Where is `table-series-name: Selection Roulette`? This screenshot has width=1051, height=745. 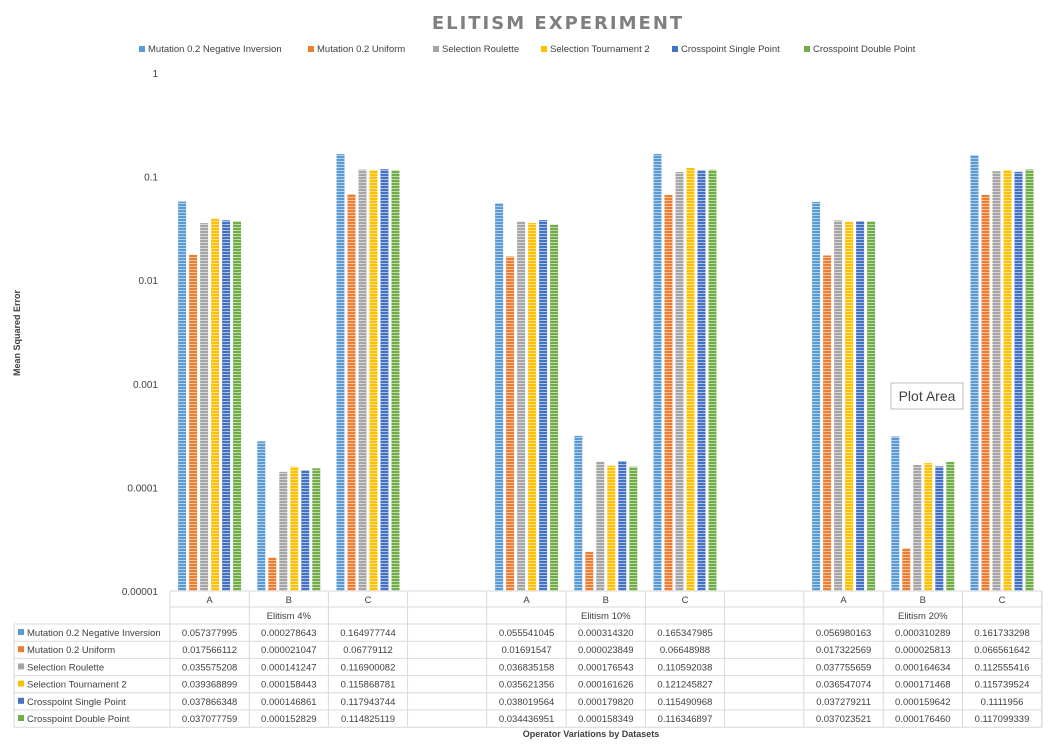 table-series-name: Selection Roulette is located at coordinates (65, 667).